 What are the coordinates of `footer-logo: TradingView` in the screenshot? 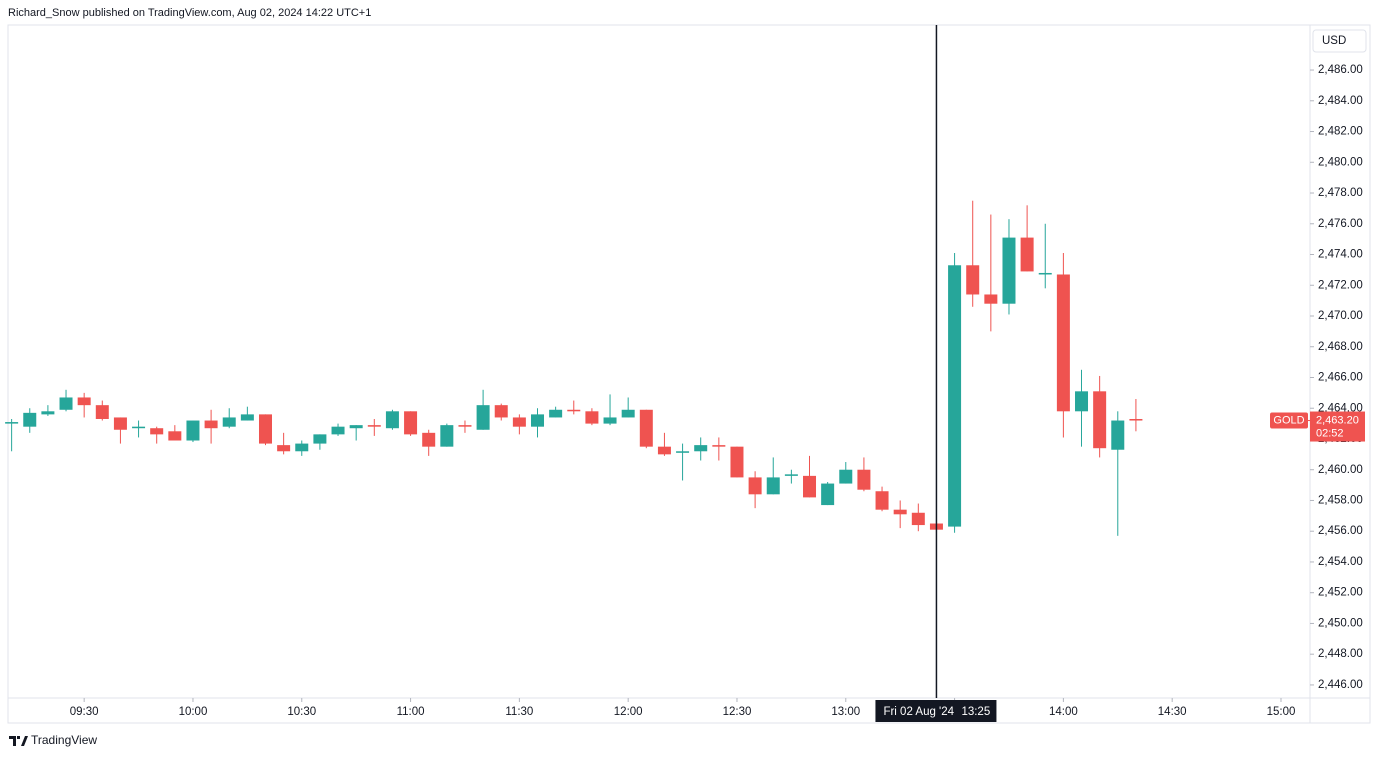 It's located at (53, 740).